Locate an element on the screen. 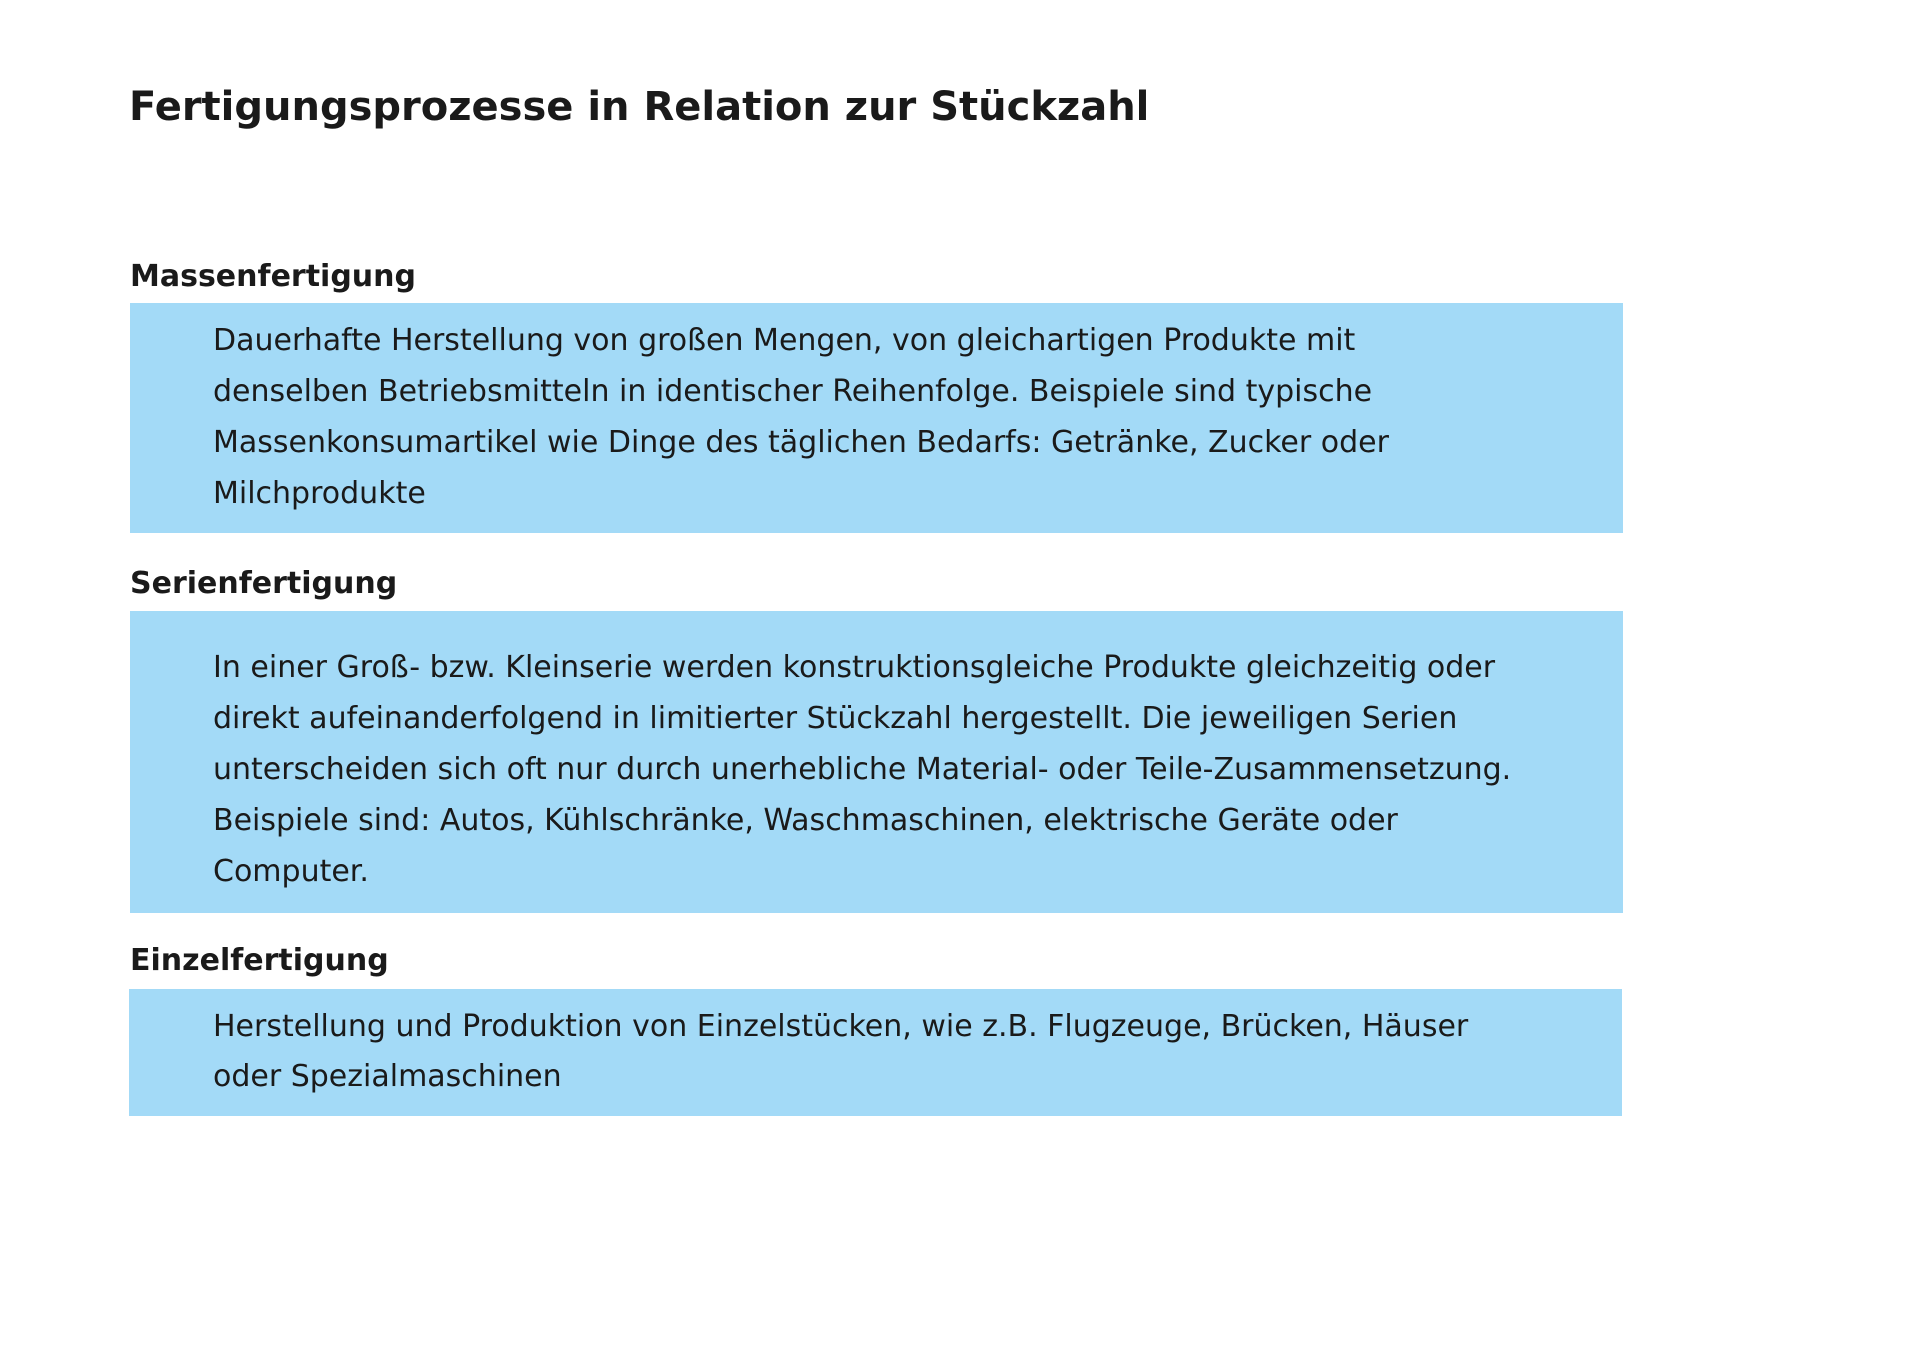 The image size is (1920, 1357). text-line: Milchprodukte is located at coordinates (319, 493).